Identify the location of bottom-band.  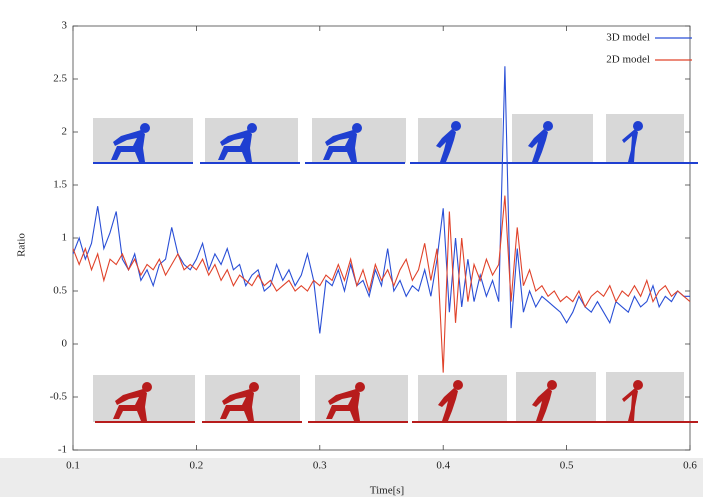
(351, 477).